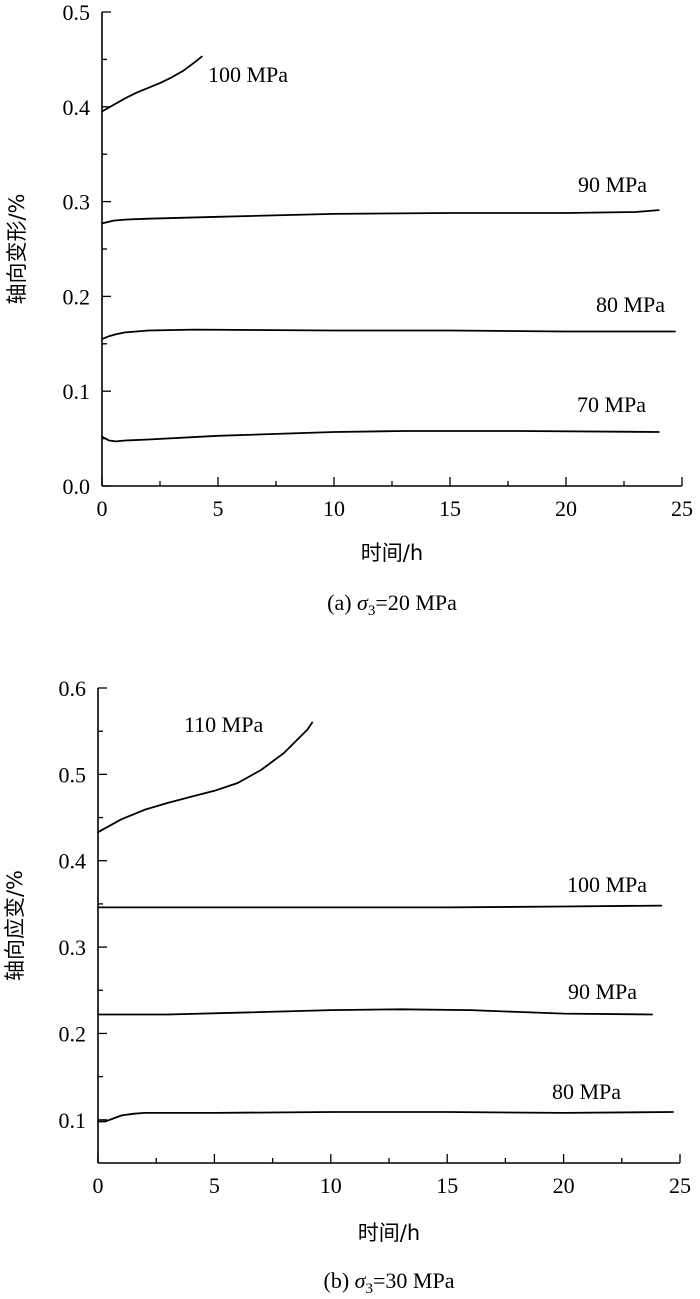 The image size is (700, 1299). What do you see at coordinates (389, 1282) in the screenshot?
I see `chart-caption: (b) σ3=30 MPa` at bounding box center [389, 1282].